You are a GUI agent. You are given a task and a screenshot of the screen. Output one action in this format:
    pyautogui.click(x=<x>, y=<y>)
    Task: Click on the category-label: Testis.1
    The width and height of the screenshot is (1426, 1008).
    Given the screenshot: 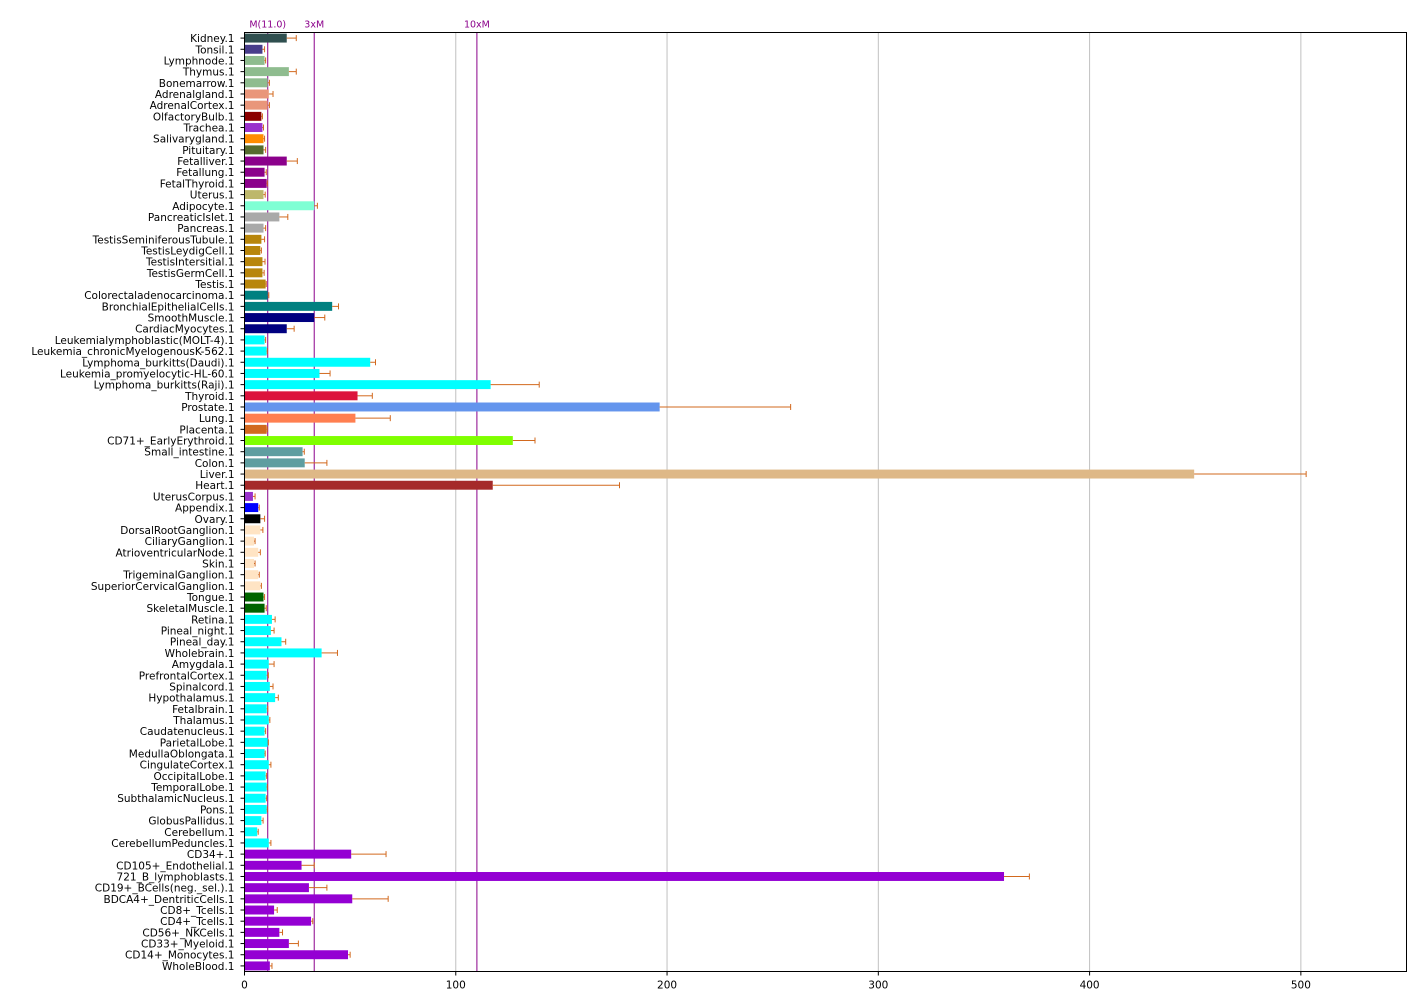 What is the action you would take?
    pyautogui.click(x=214, y=285)
    